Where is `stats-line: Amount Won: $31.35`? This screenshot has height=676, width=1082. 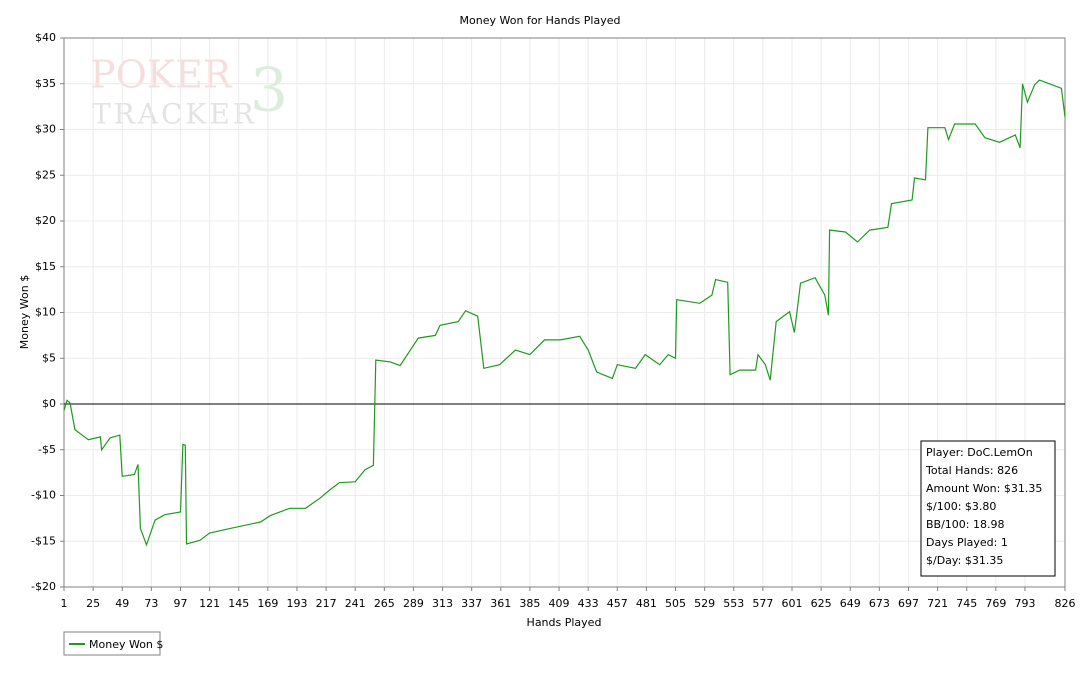 stats-line: Amount Won: $31.35 is located at coordinates (984, 488).